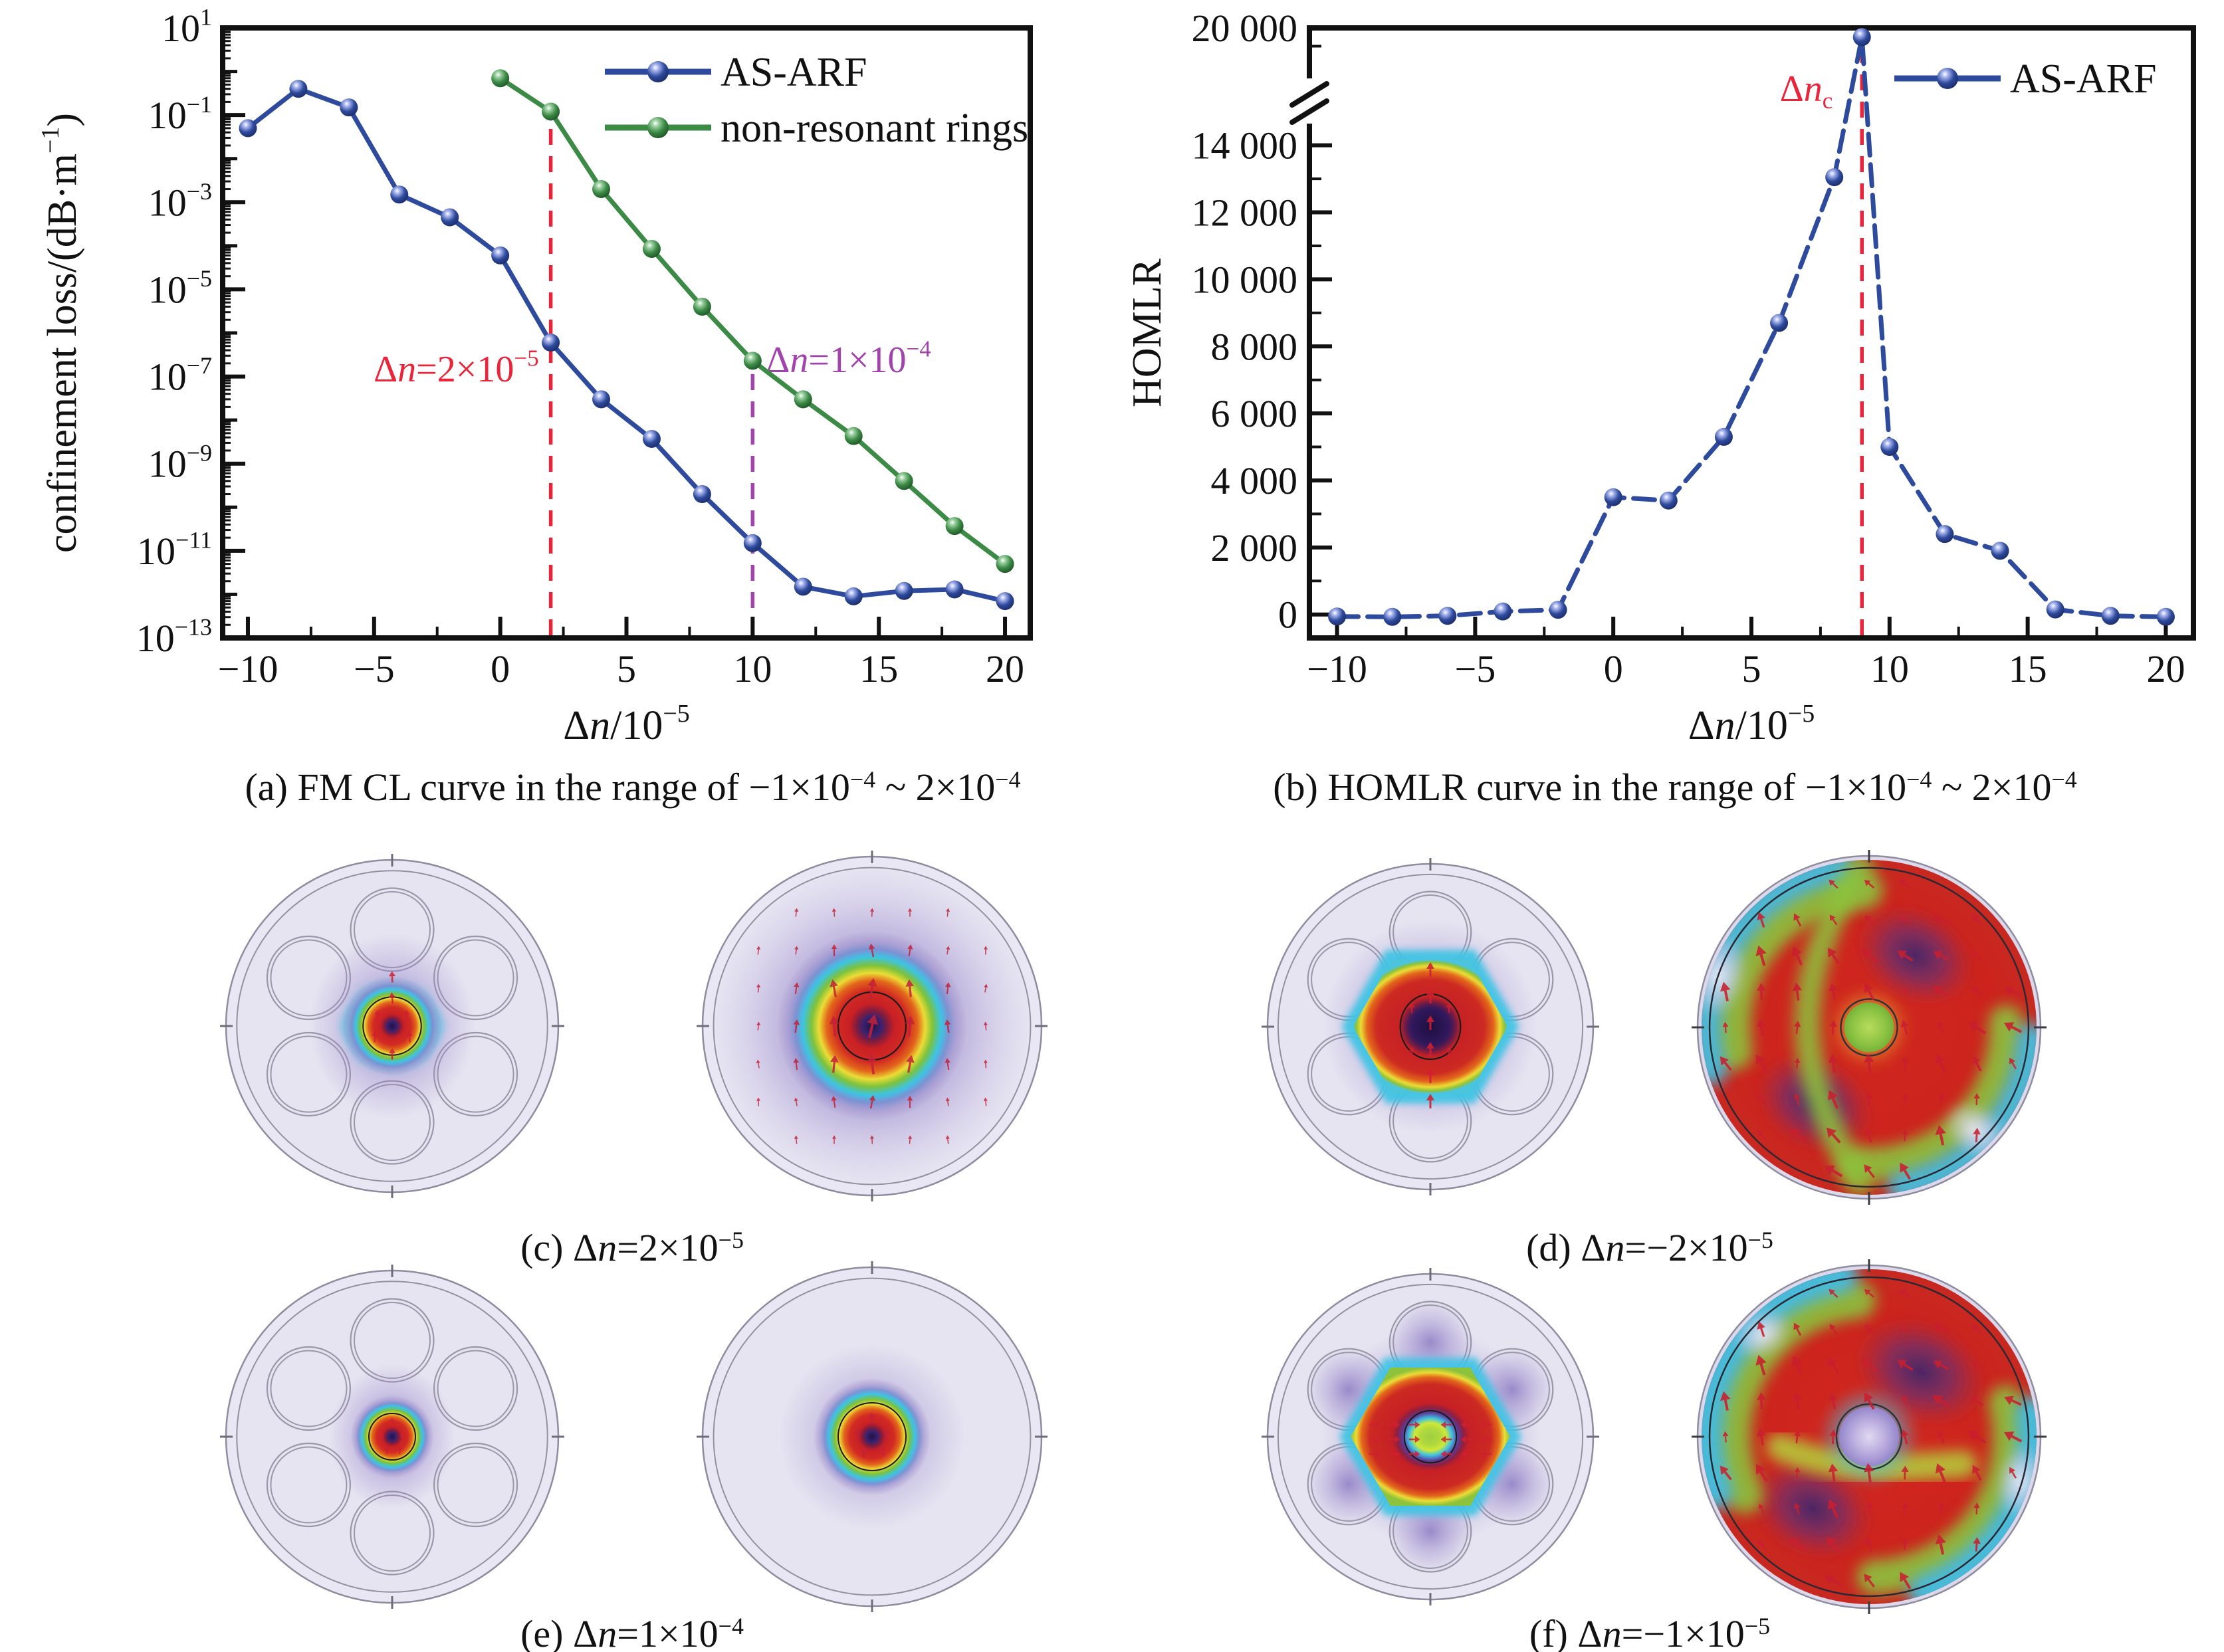 This screenshot has height=1652, width=2224. I want to click on panel-d-higher-order-mode, so click(1870, 1027).